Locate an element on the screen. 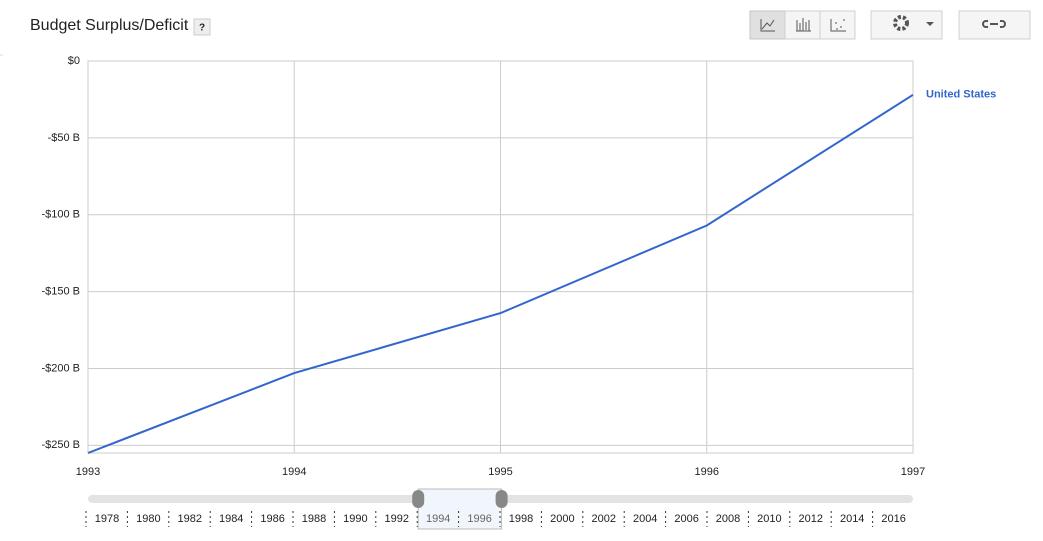  timeline-year: 2004 is located at coordinates (645, 519).